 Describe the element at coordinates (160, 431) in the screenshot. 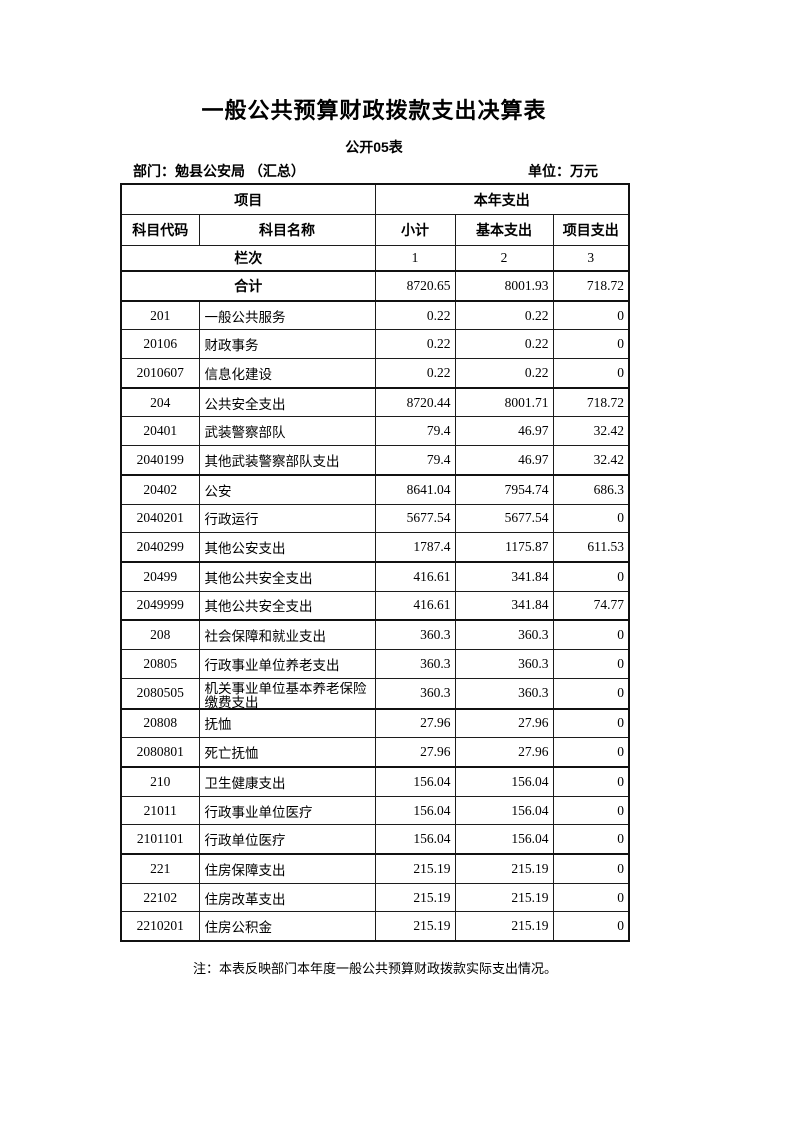

I see `subject-code-cell: 20401` at that location.